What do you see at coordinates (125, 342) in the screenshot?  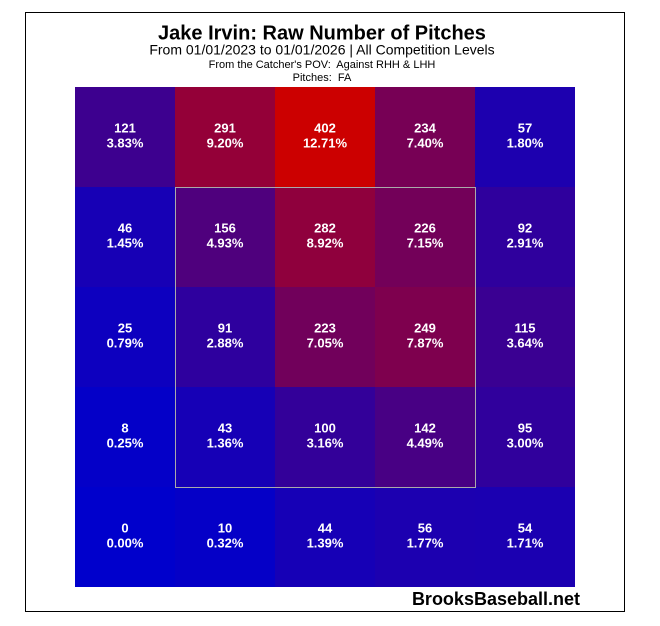 I see `cell-percent: 0.79%` at bounding box center [125, 342].